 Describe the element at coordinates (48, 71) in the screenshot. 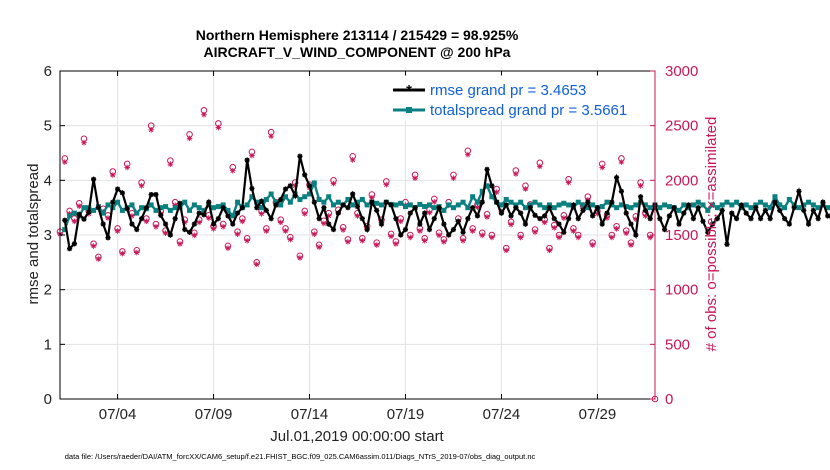

I see `y-left-tick-label: 6` at that location.